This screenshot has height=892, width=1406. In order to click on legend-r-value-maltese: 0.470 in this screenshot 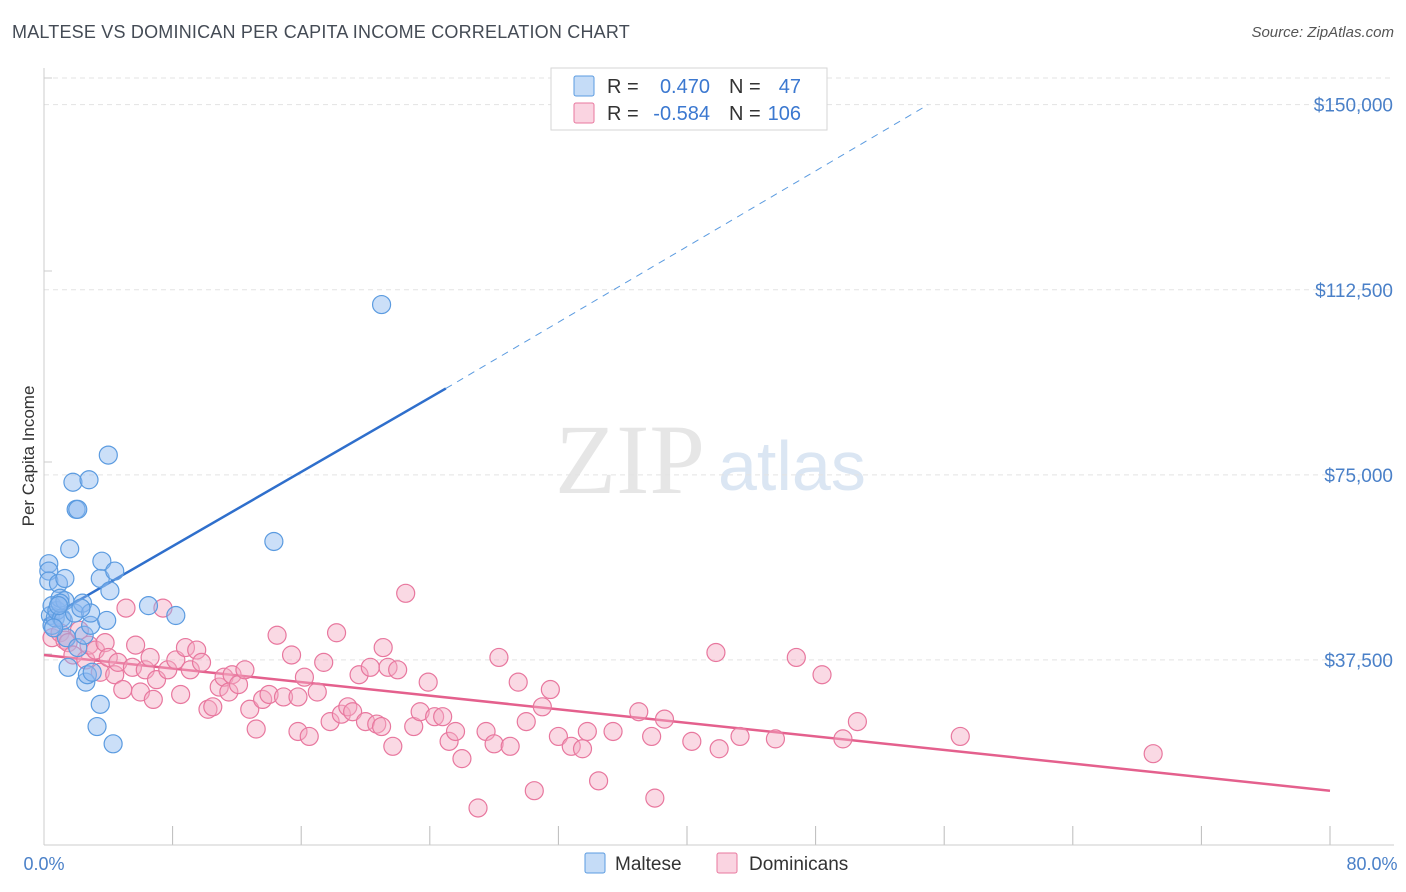, I will do `click(685, 87)`.